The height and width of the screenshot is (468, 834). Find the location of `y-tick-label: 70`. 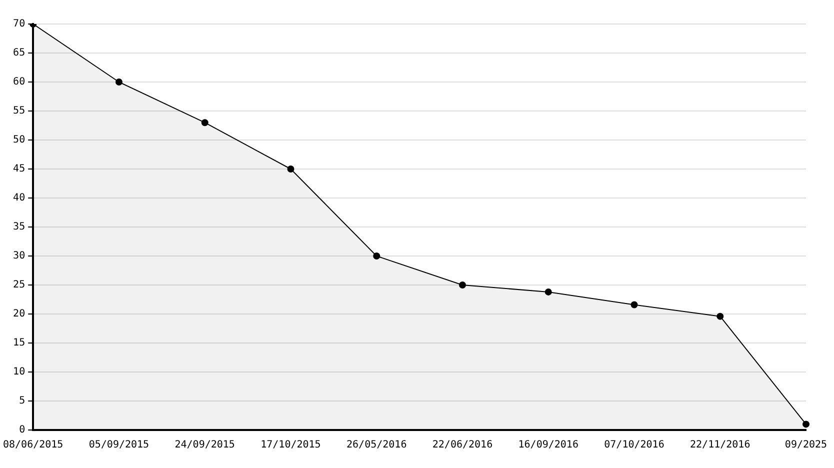

y-tick-label: 70 is located at coordinates (19, 24).